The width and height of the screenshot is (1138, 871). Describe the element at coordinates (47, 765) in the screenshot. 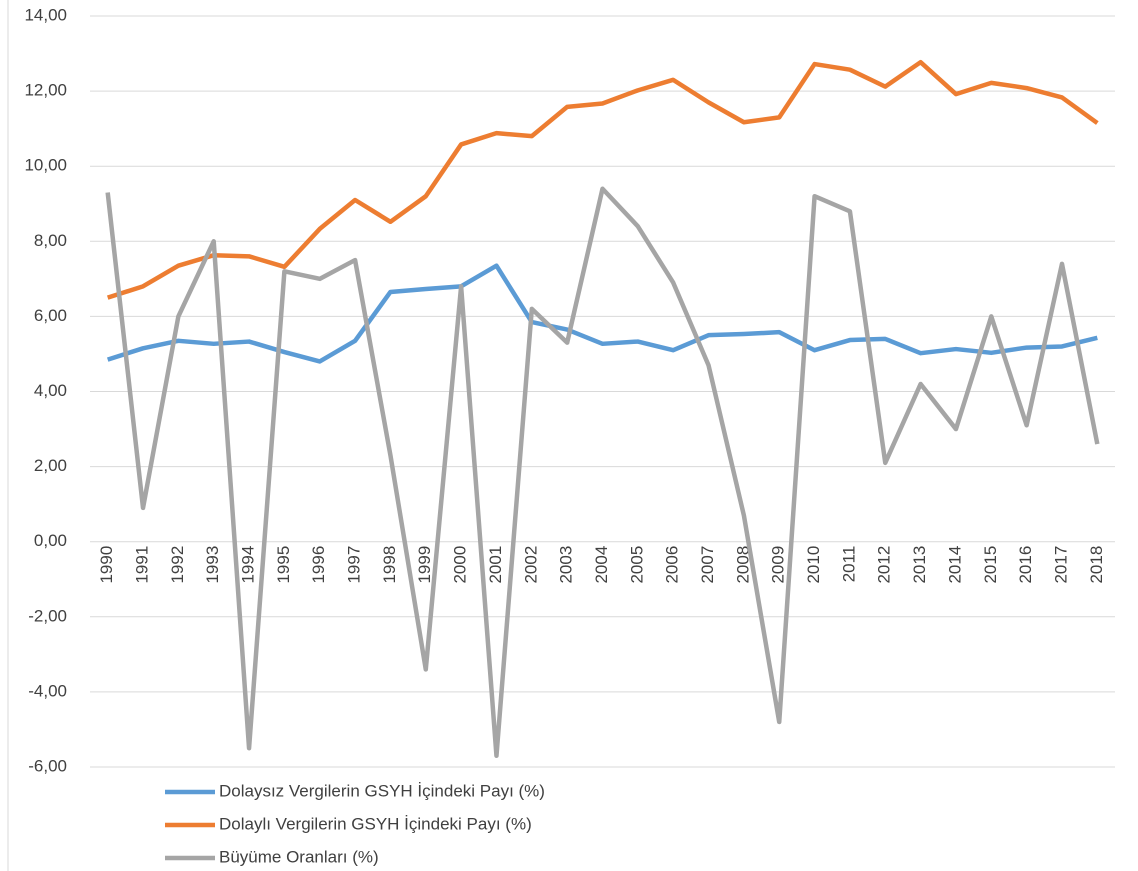

I see `y-tick-label: -6,00` at that location.